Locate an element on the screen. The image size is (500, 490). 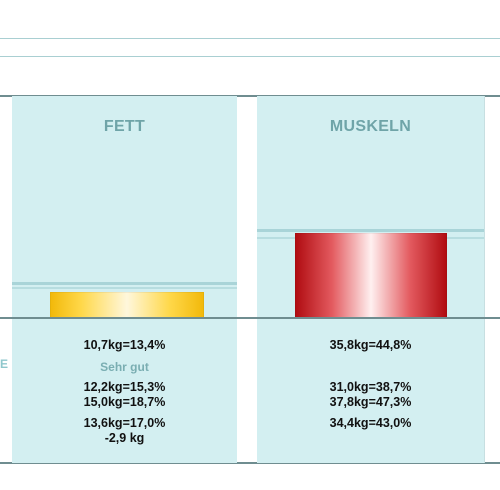
muskeln-bar is located at coordinates (371, 276).